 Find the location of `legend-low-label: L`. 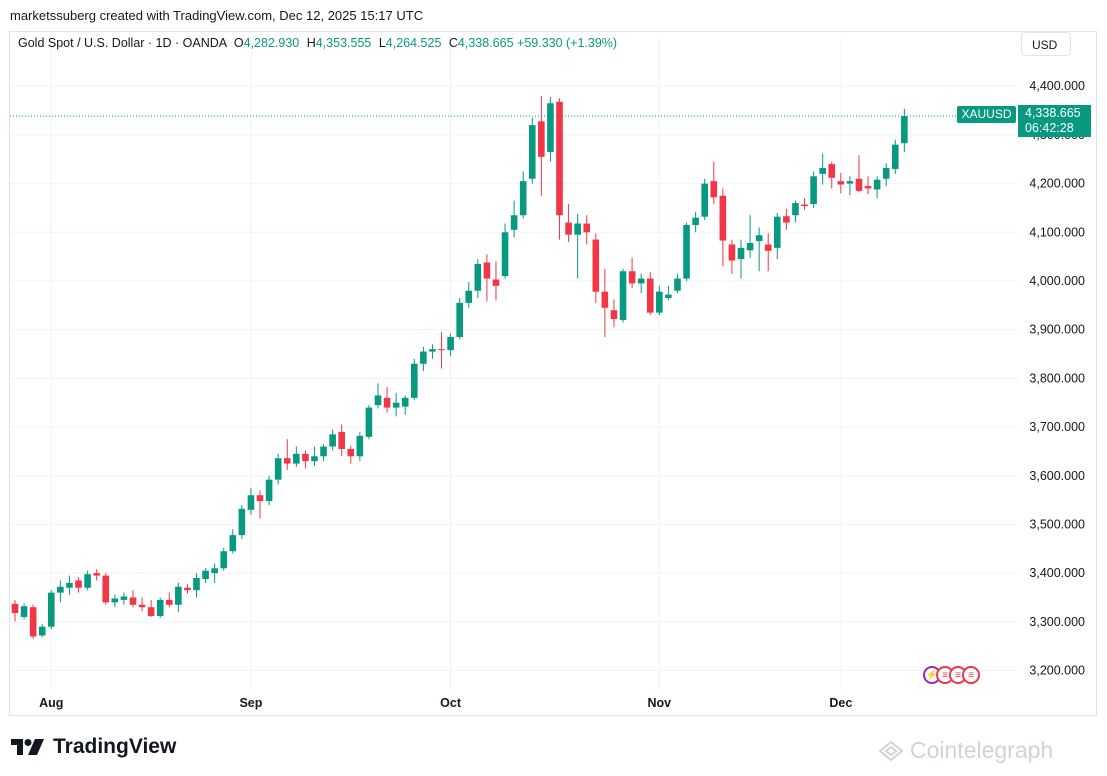

legend-low-label: L is located at coordinates (382, 43).